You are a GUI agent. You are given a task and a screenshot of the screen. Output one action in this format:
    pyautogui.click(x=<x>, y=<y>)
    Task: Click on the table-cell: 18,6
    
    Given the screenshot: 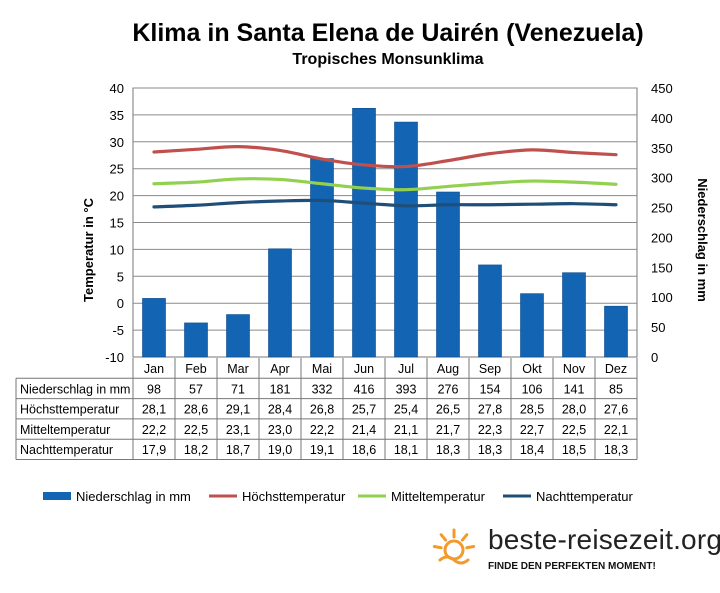 What is the action you would take?
    pyautogui.click(x=364, y=450)
    